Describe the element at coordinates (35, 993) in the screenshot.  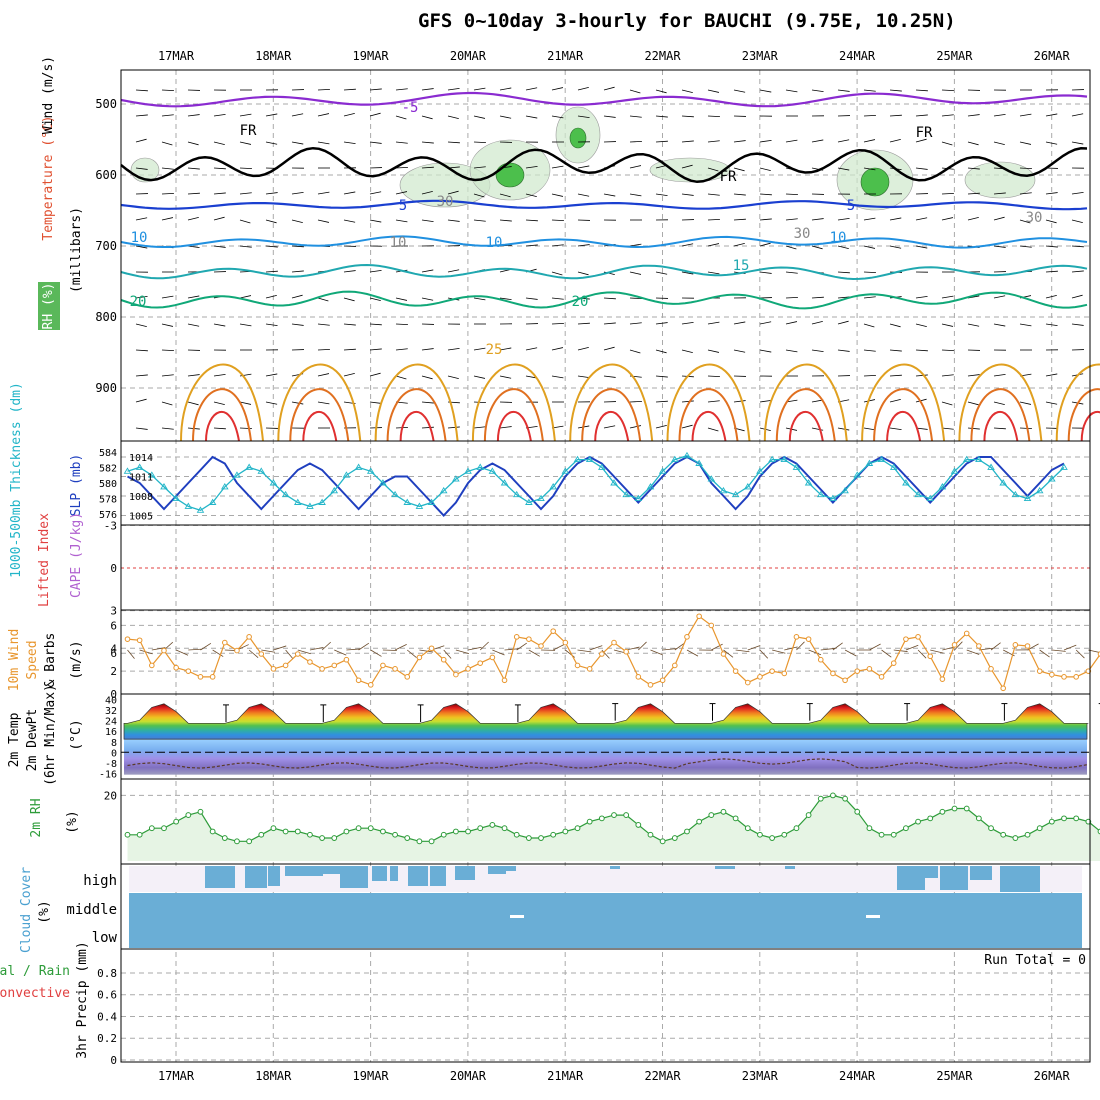
I see `ylabel-convective: Convective` at that location.